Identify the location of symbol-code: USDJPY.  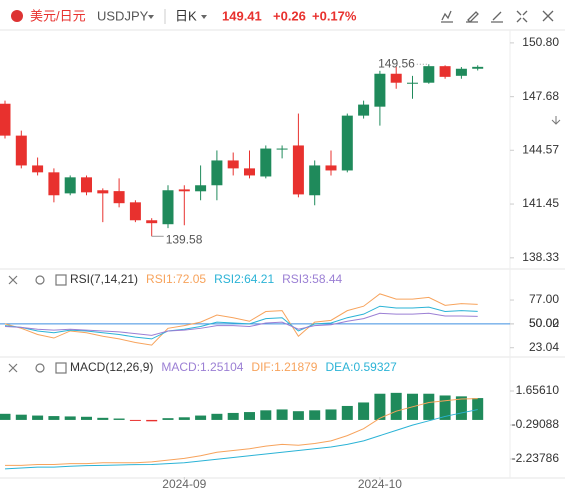
(123, 15).